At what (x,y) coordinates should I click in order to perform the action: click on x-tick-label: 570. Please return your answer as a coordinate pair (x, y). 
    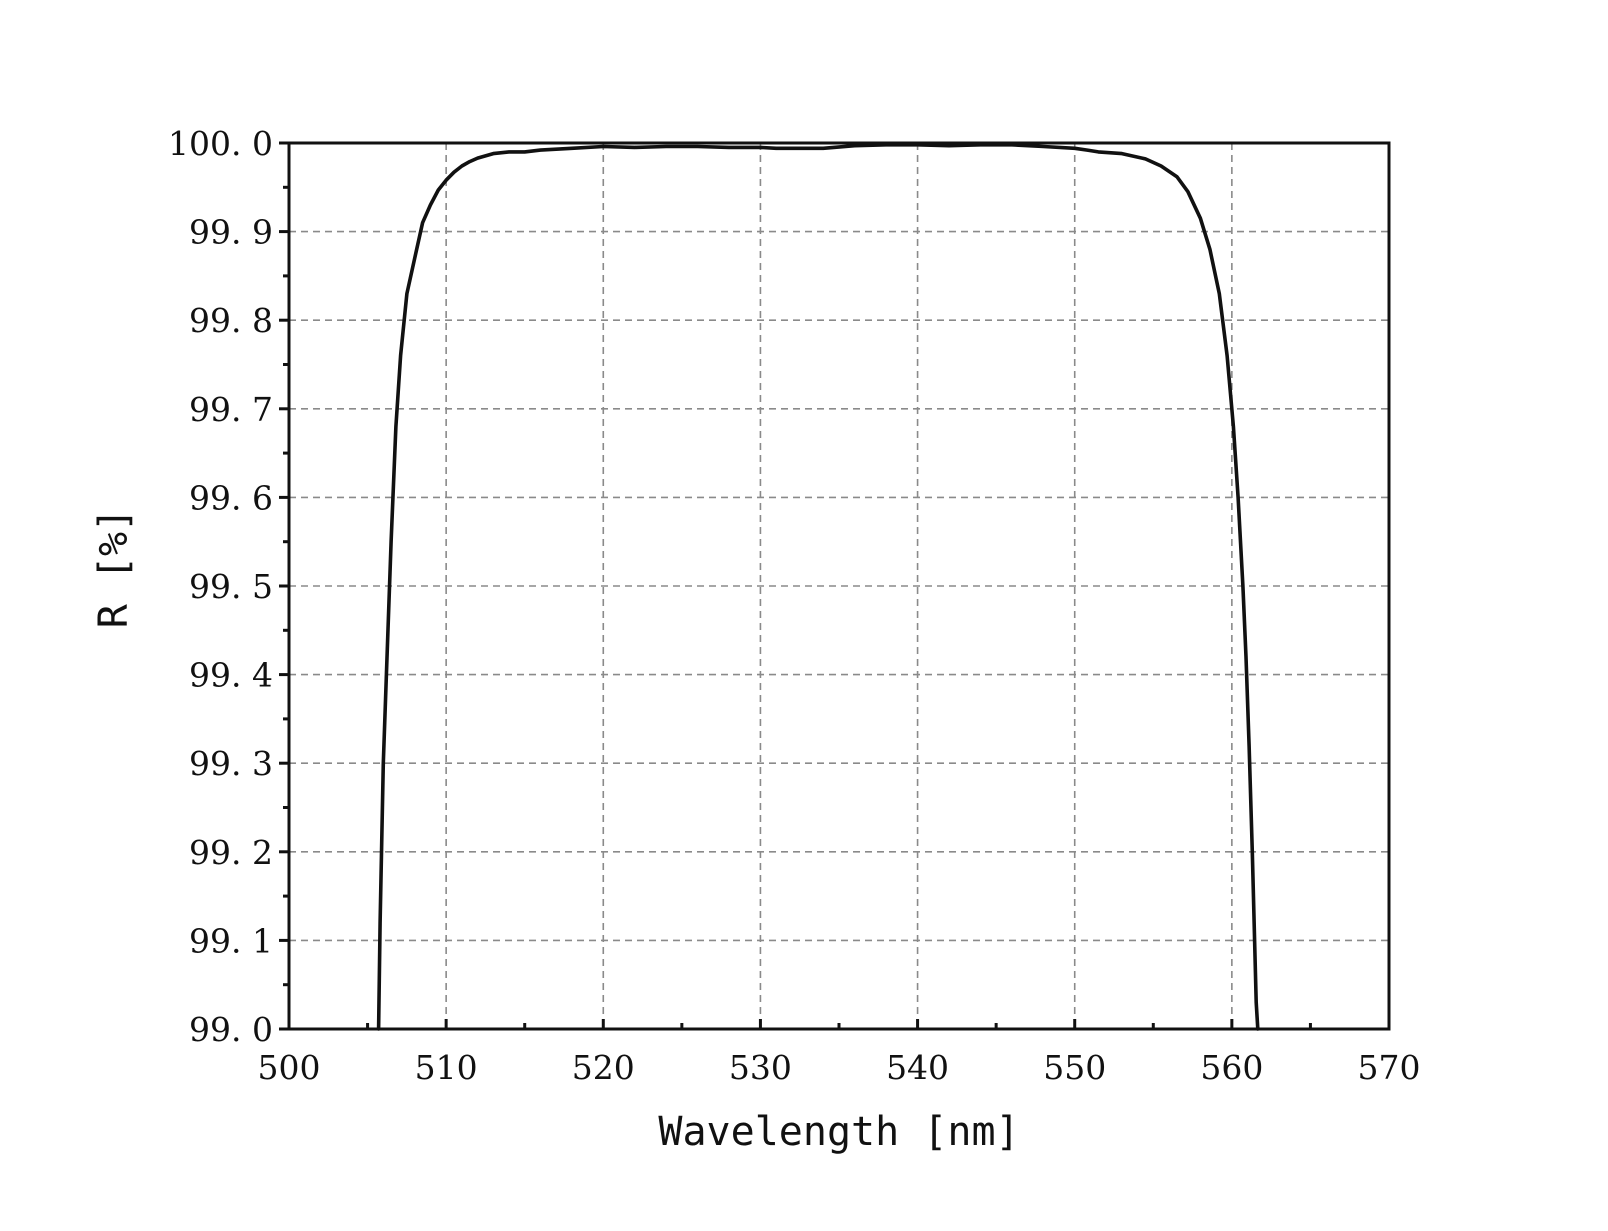
    Looking at the image, I should click on (1389, 1067).